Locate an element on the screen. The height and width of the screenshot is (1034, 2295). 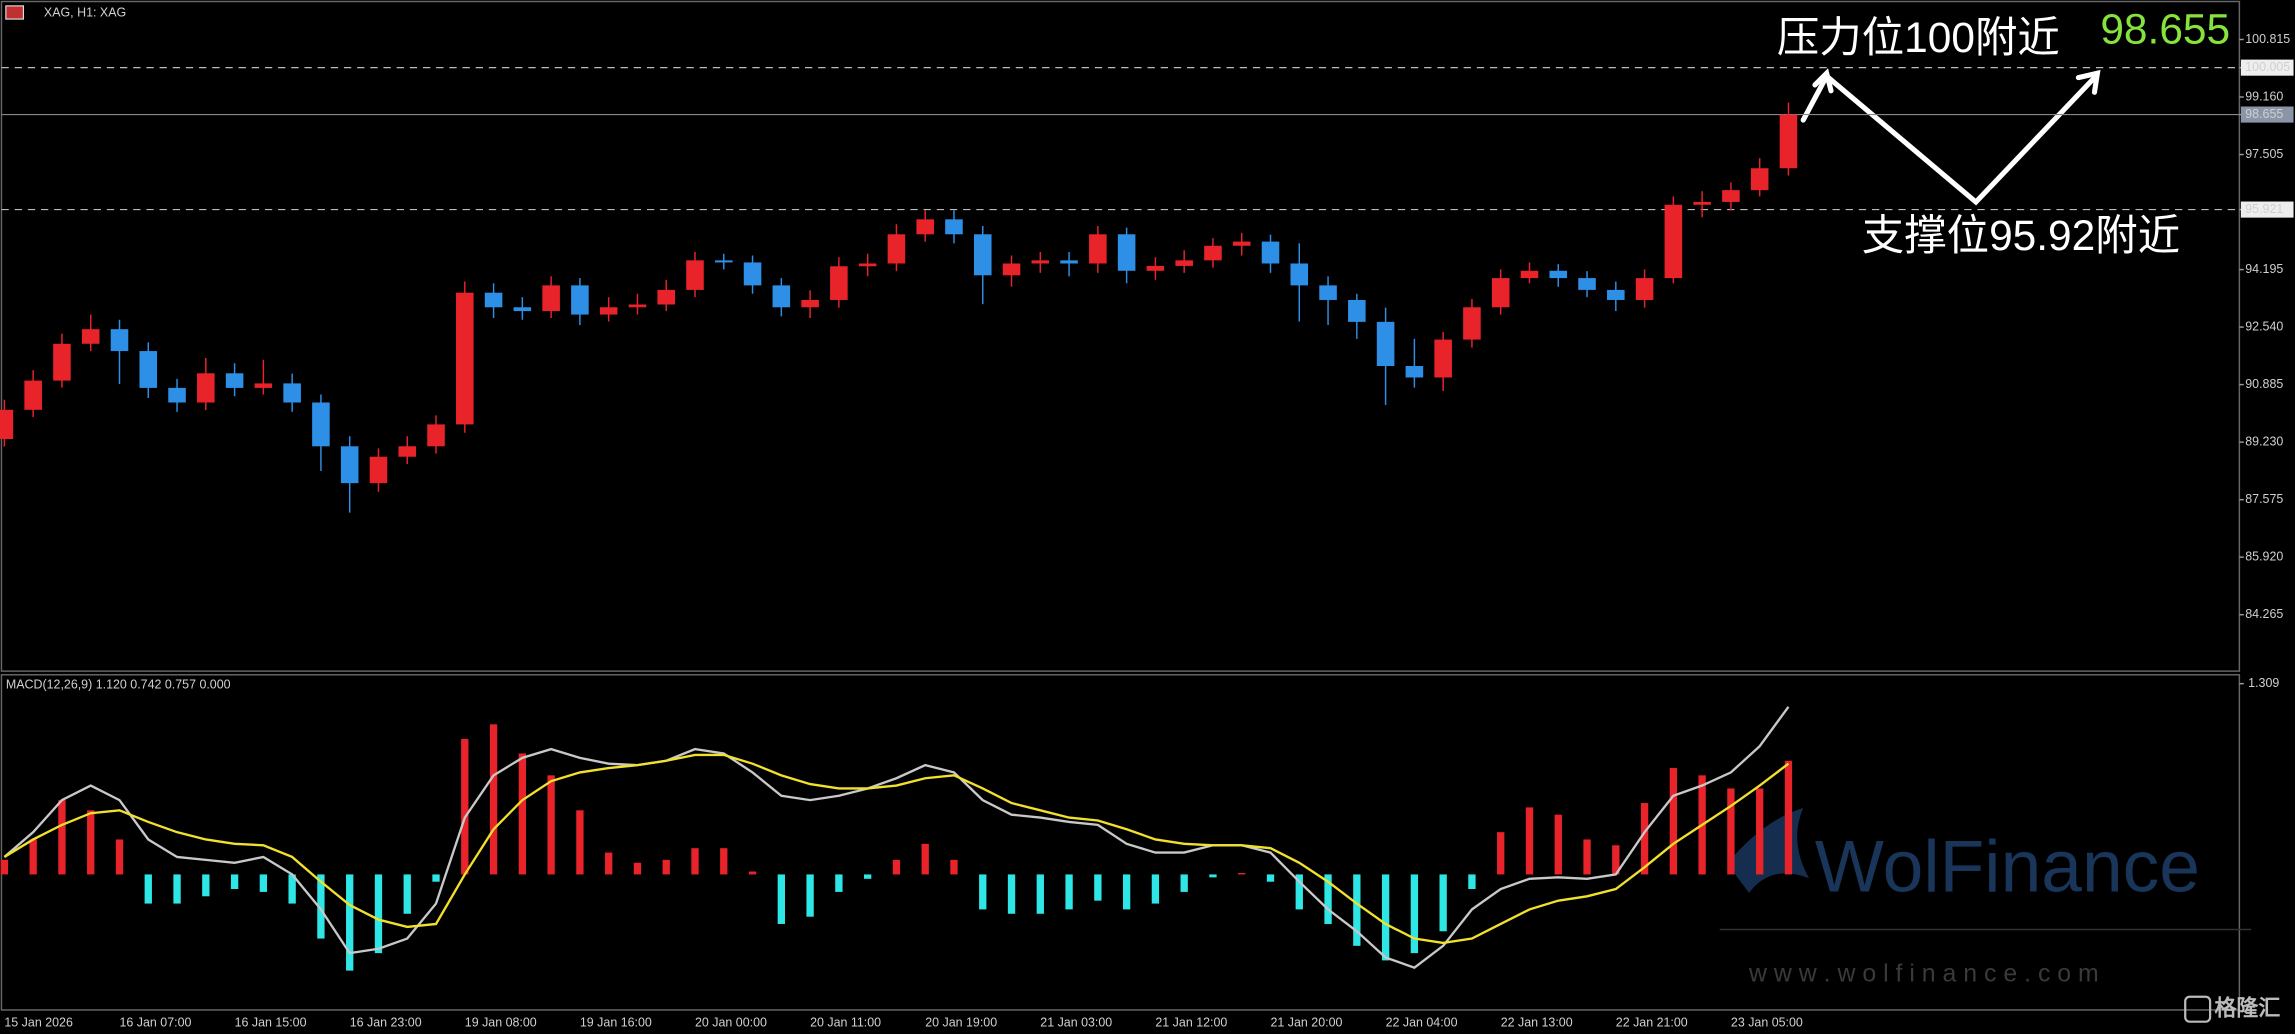
y-tick-label: 84.265 is located at coordinates (2264, 614).